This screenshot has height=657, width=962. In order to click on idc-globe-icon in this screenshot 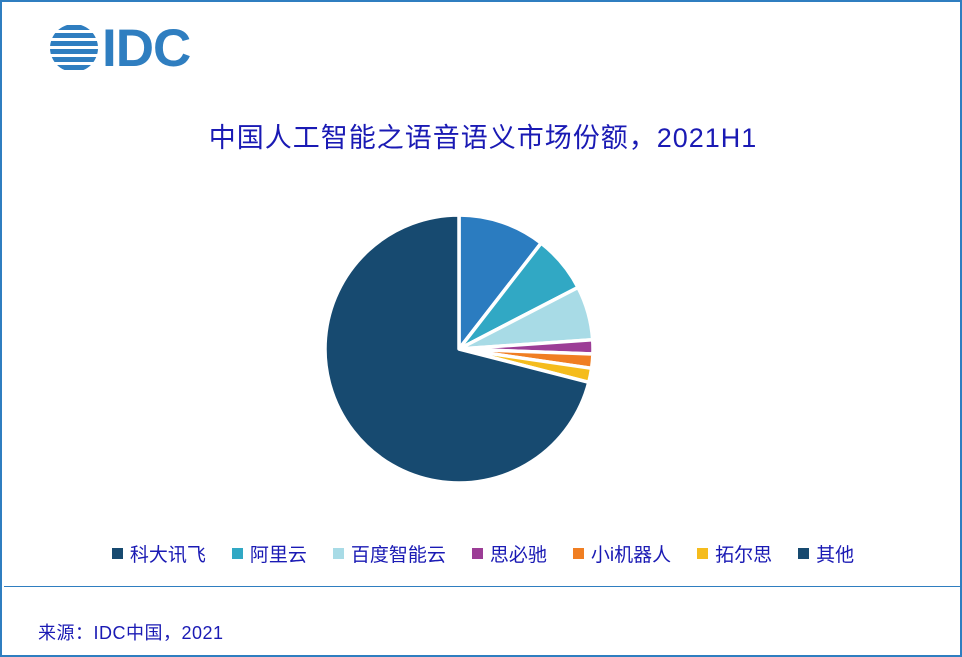, I will do `click(74, 47)`.